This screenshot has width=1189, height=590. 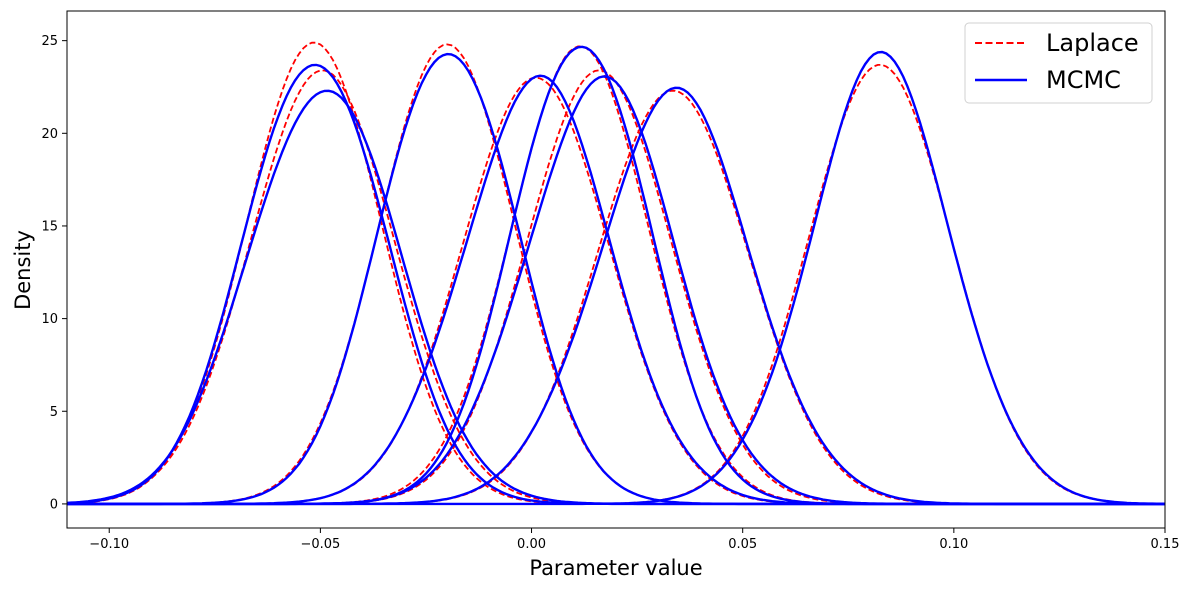 I want to click on x-axis-label: Parameter value, so click(x=615, y=568).